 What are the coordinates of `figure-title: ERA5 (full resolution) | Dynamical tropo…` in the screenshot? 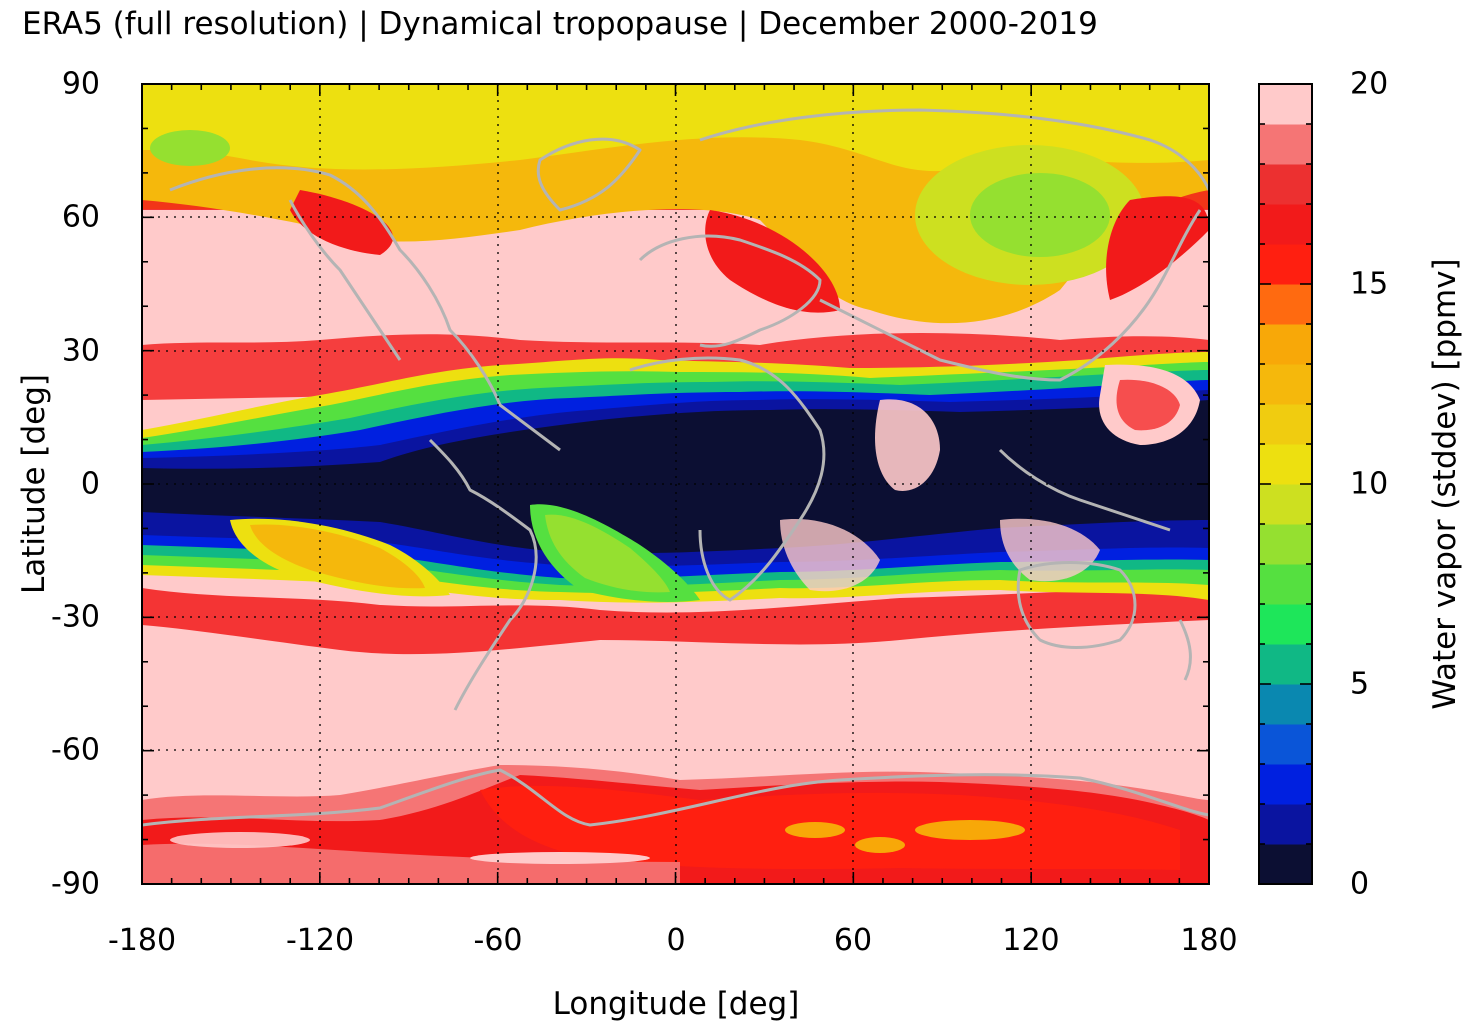 It's located at (560, 24).